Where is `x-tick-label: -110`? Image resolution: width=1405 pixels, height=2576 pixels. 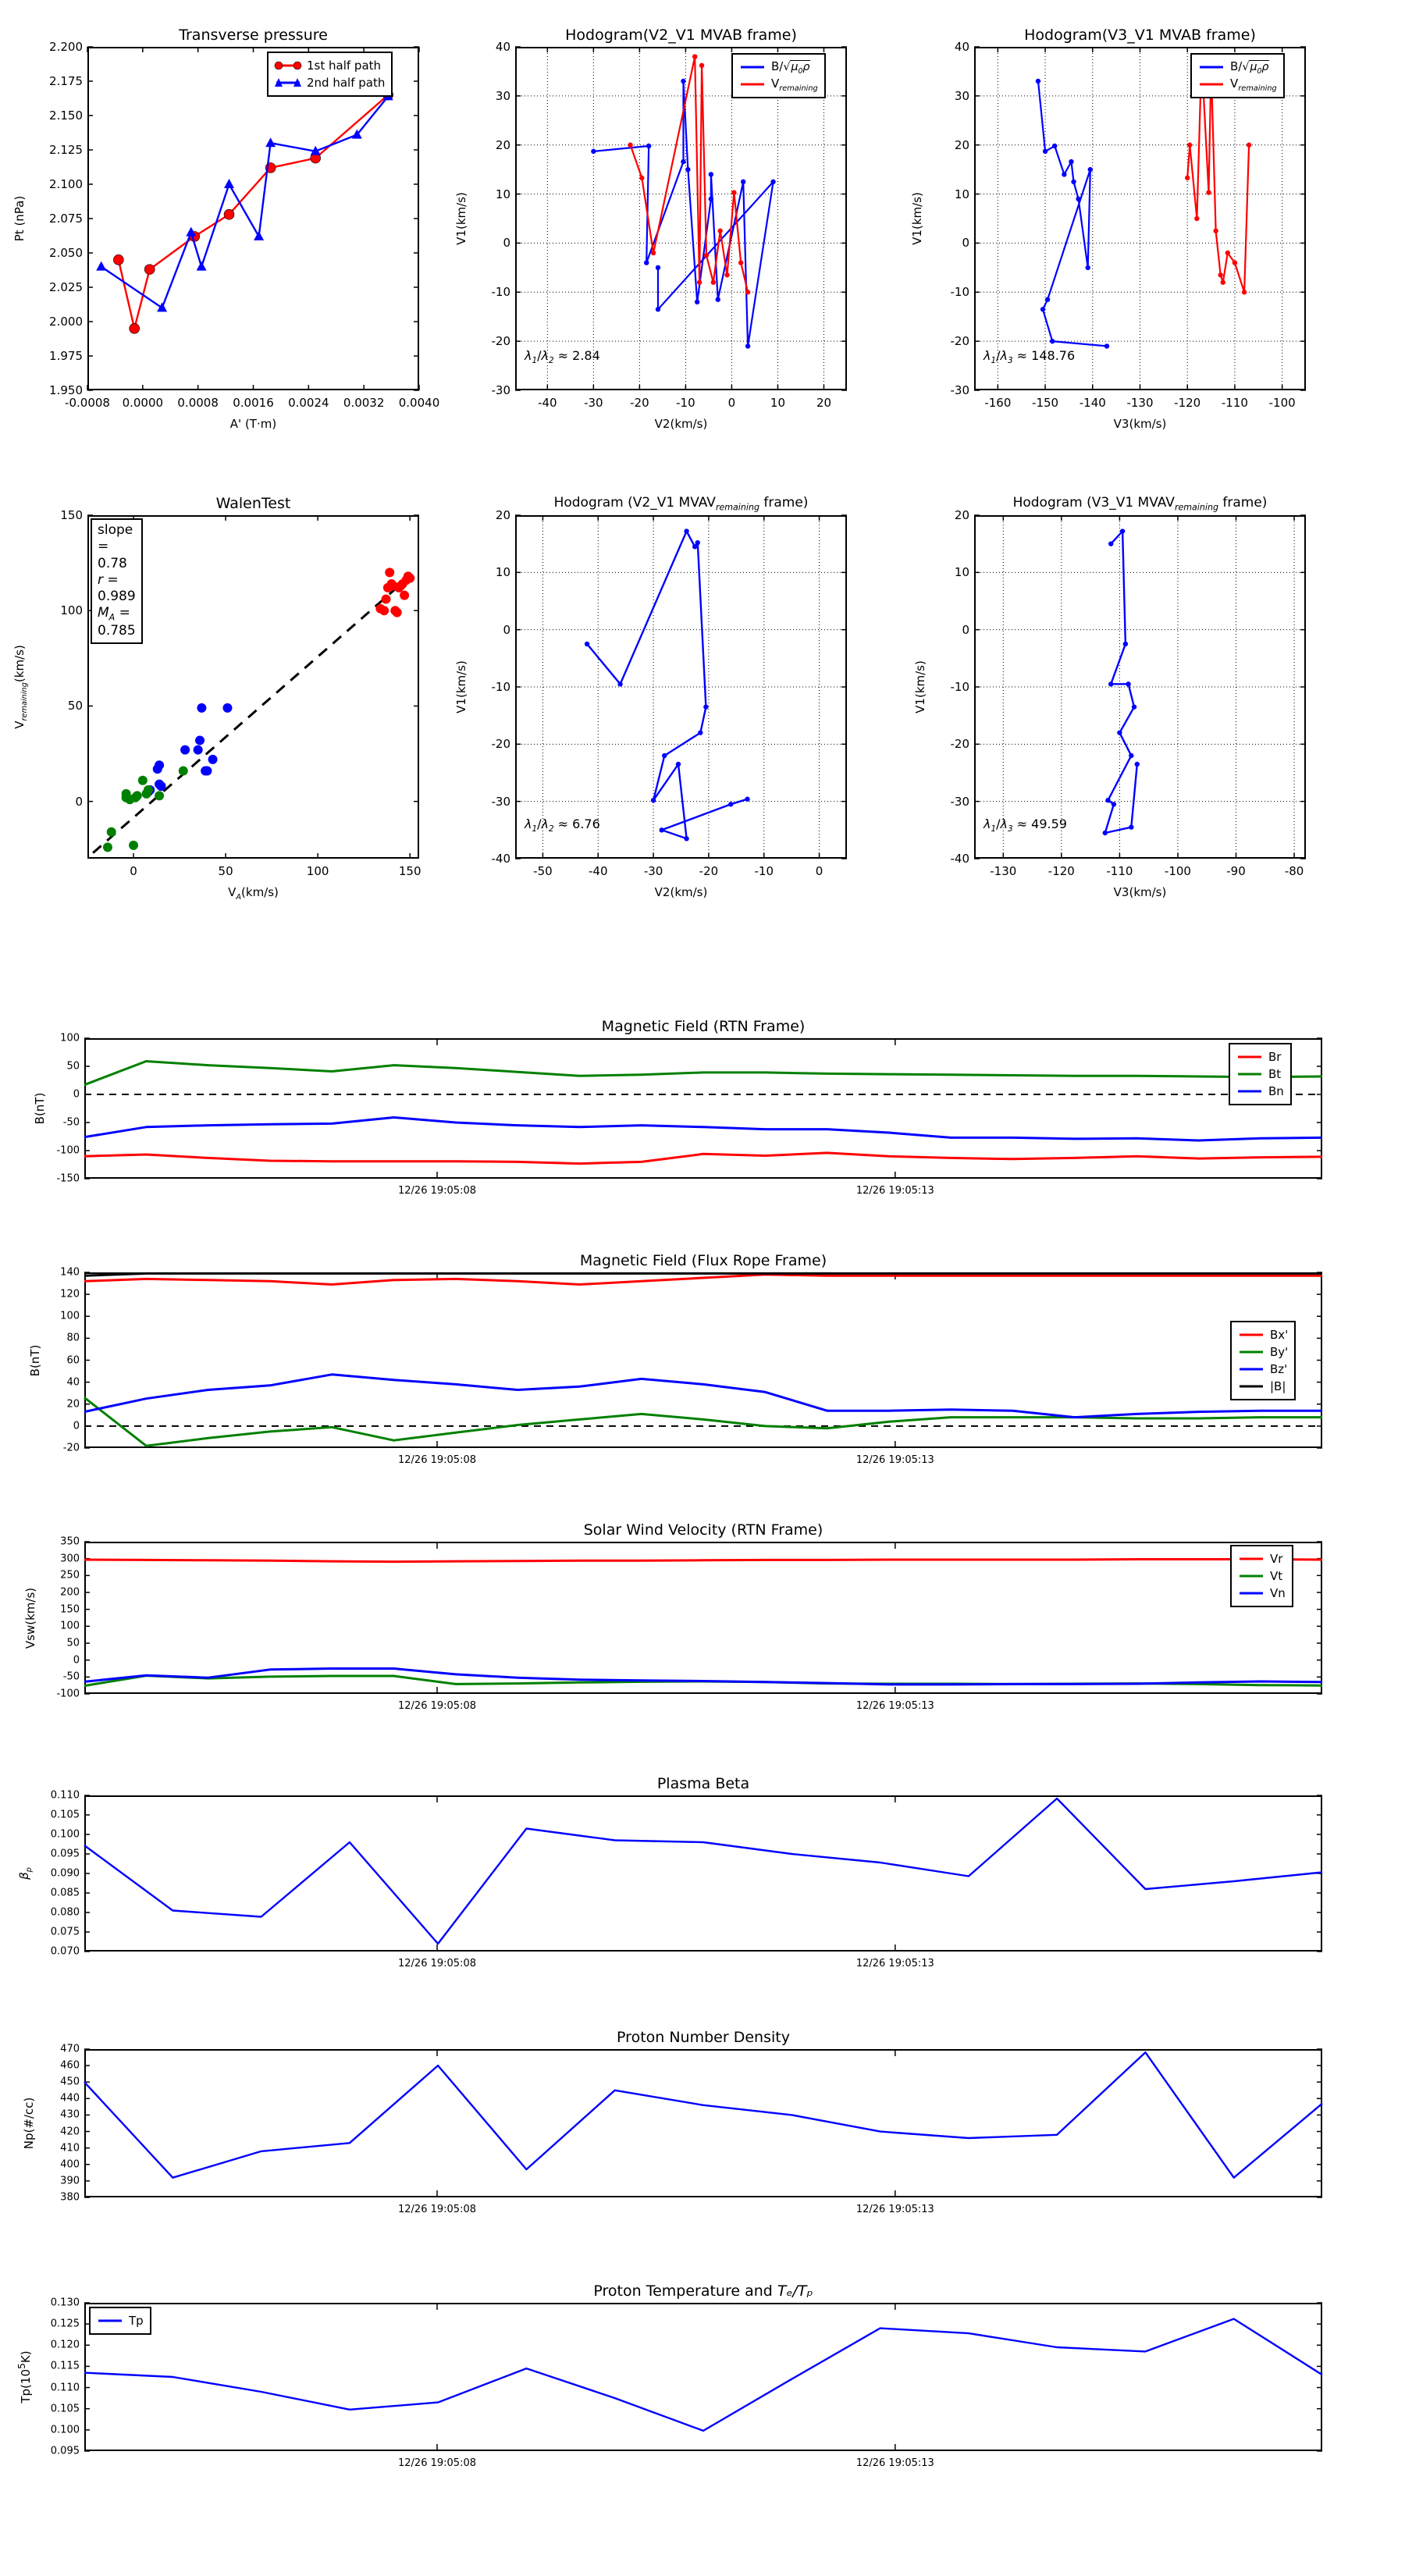
x-tick-label: -110 is located at coordinates (1119, 871).